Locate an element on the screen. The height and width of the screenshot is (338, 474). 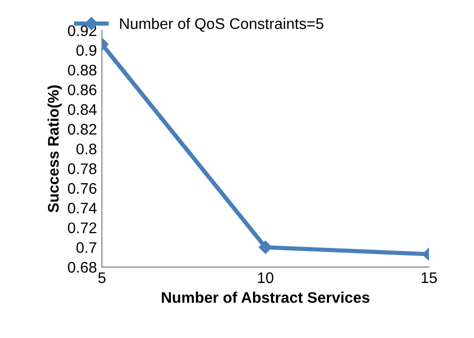
y-tick-label: 0.78 is located at coordinates (82, 168).